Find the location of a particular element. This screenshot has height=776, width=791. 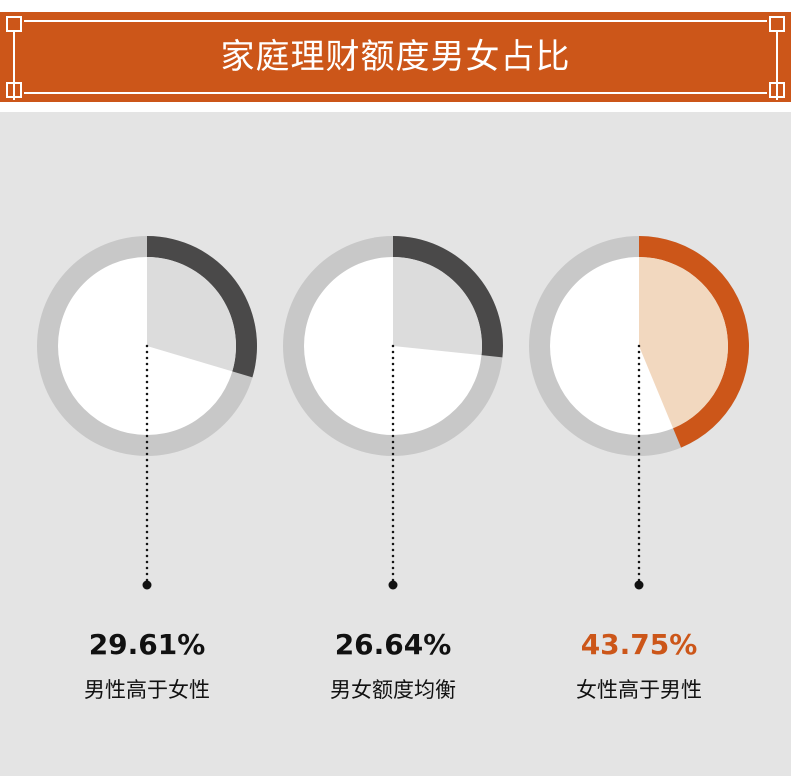

value-label-1: 29.61% is located at coordinates (147, 644).